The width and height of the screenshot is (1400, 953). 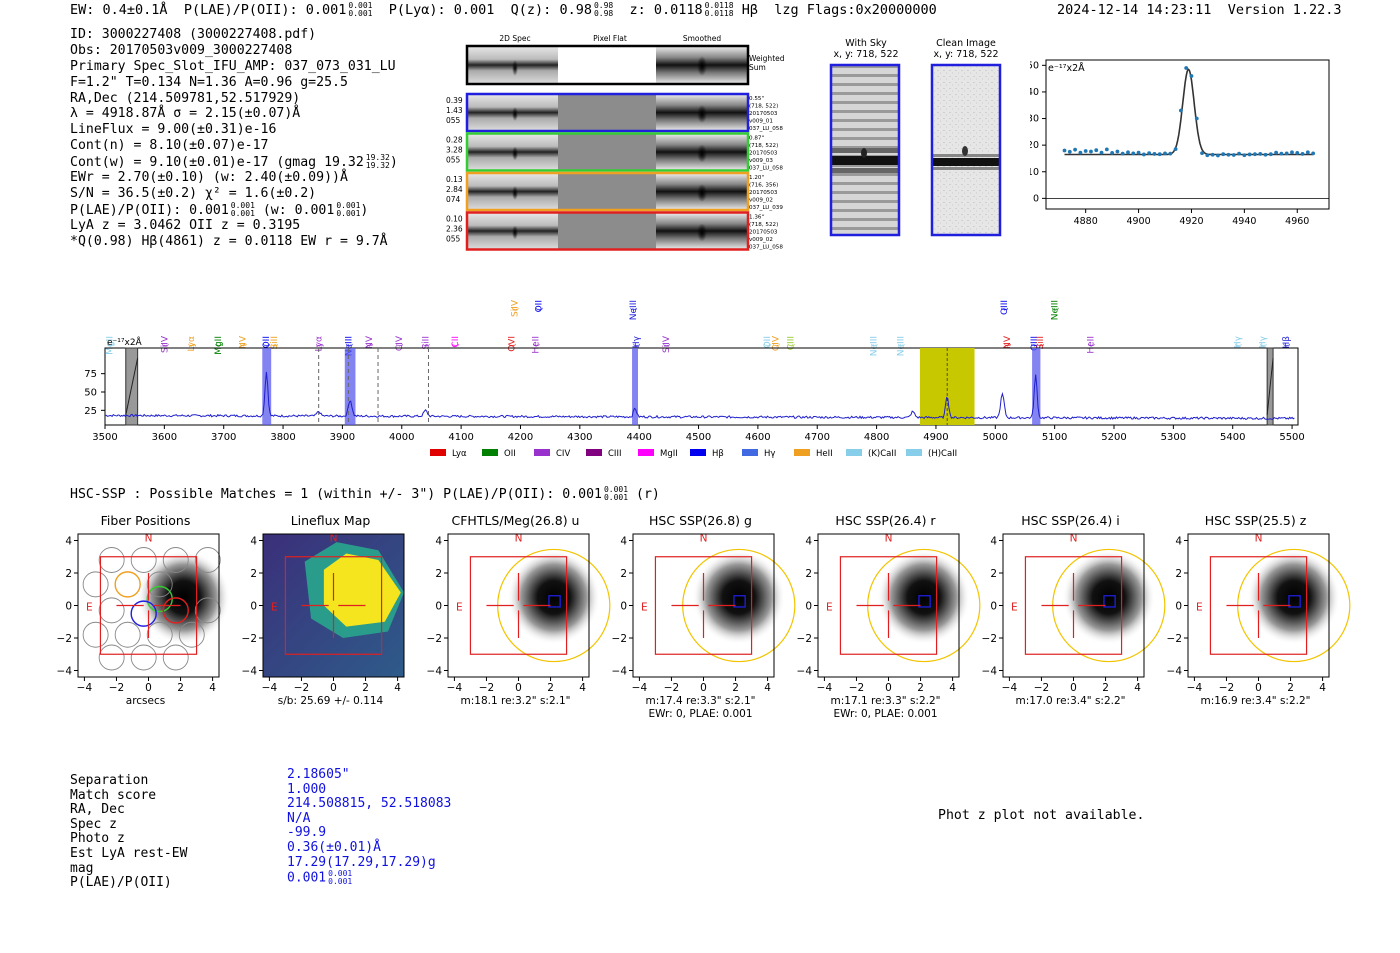 I want to click on summary-value: 2.18605", so click(x=318, y=774).